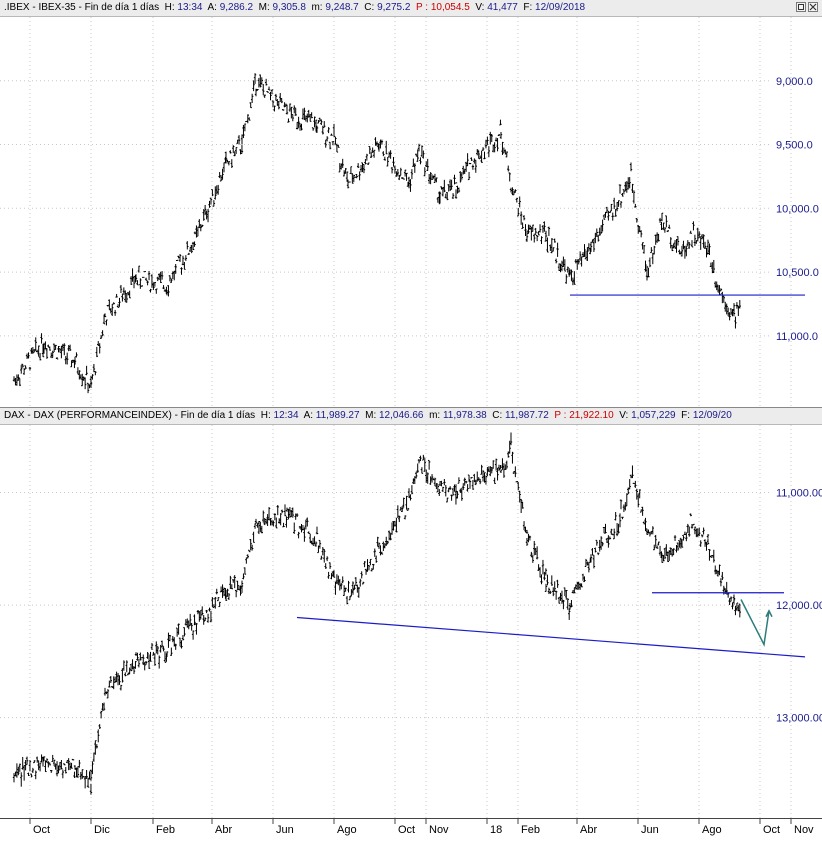 This screenshot has height=842, width=822. I want to click on y-tick-label: 11,000.0, so click(797, 337).